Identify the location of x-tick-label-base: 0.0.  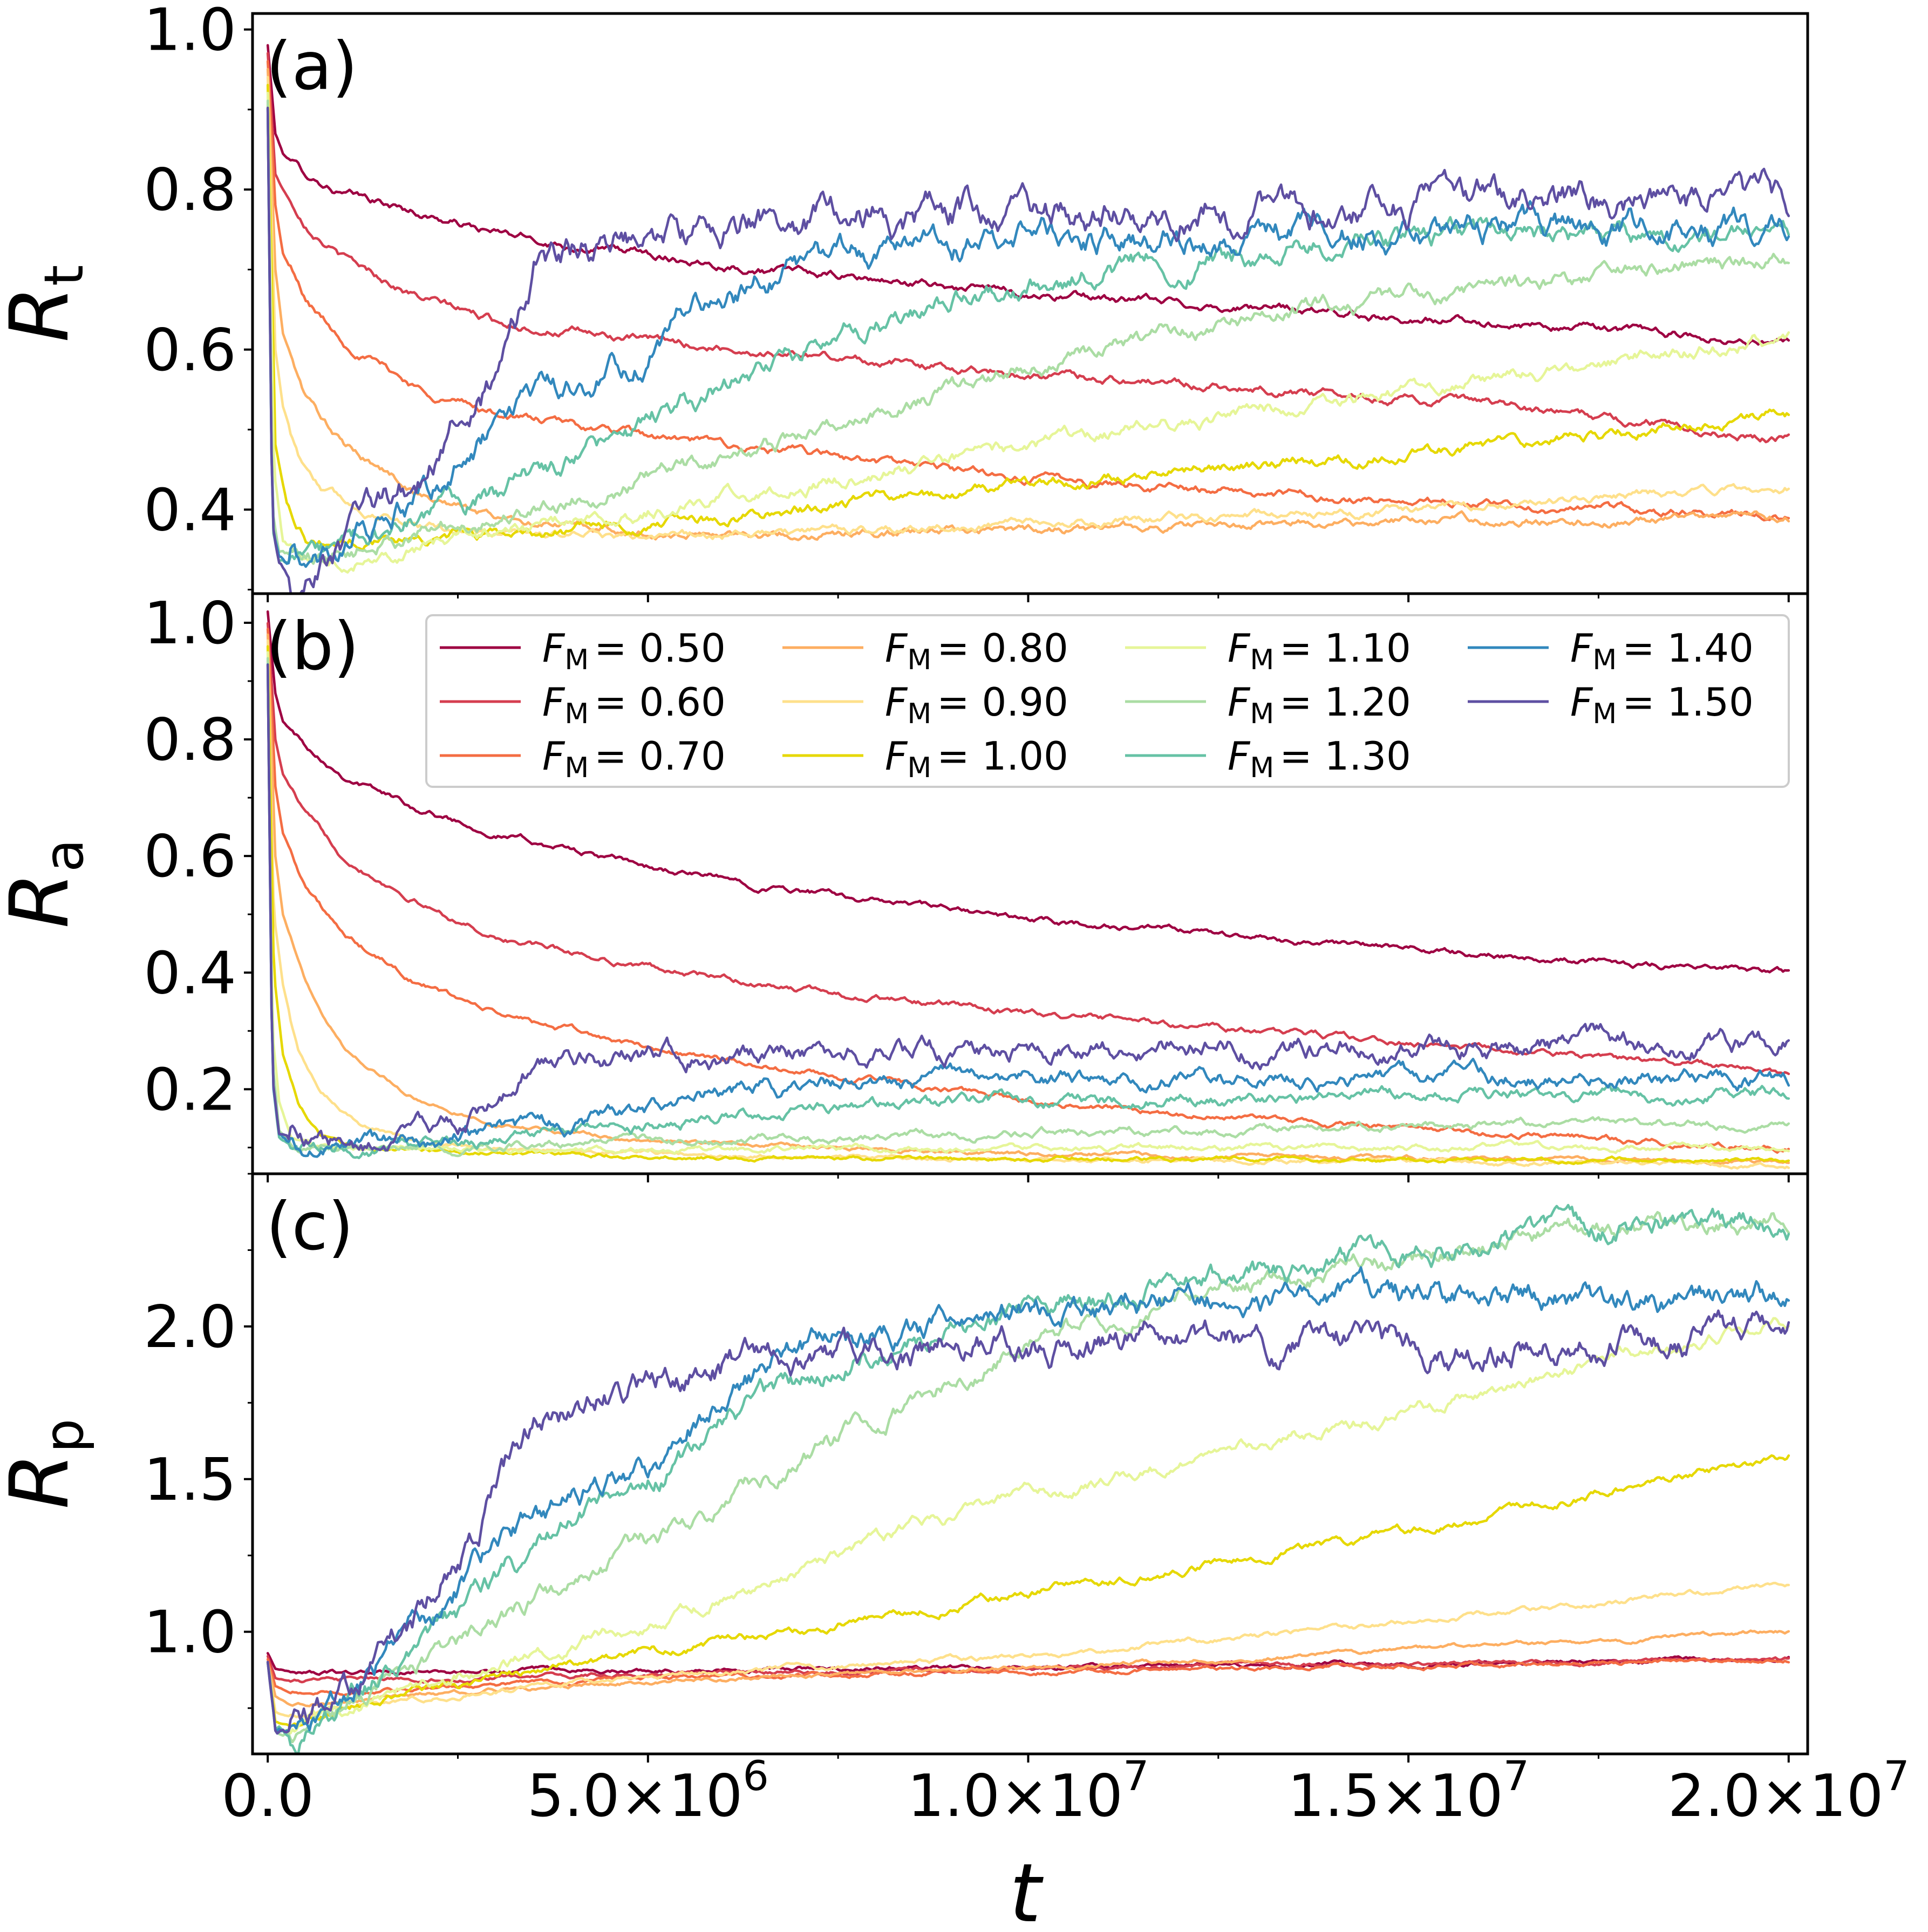
(267, 1797).